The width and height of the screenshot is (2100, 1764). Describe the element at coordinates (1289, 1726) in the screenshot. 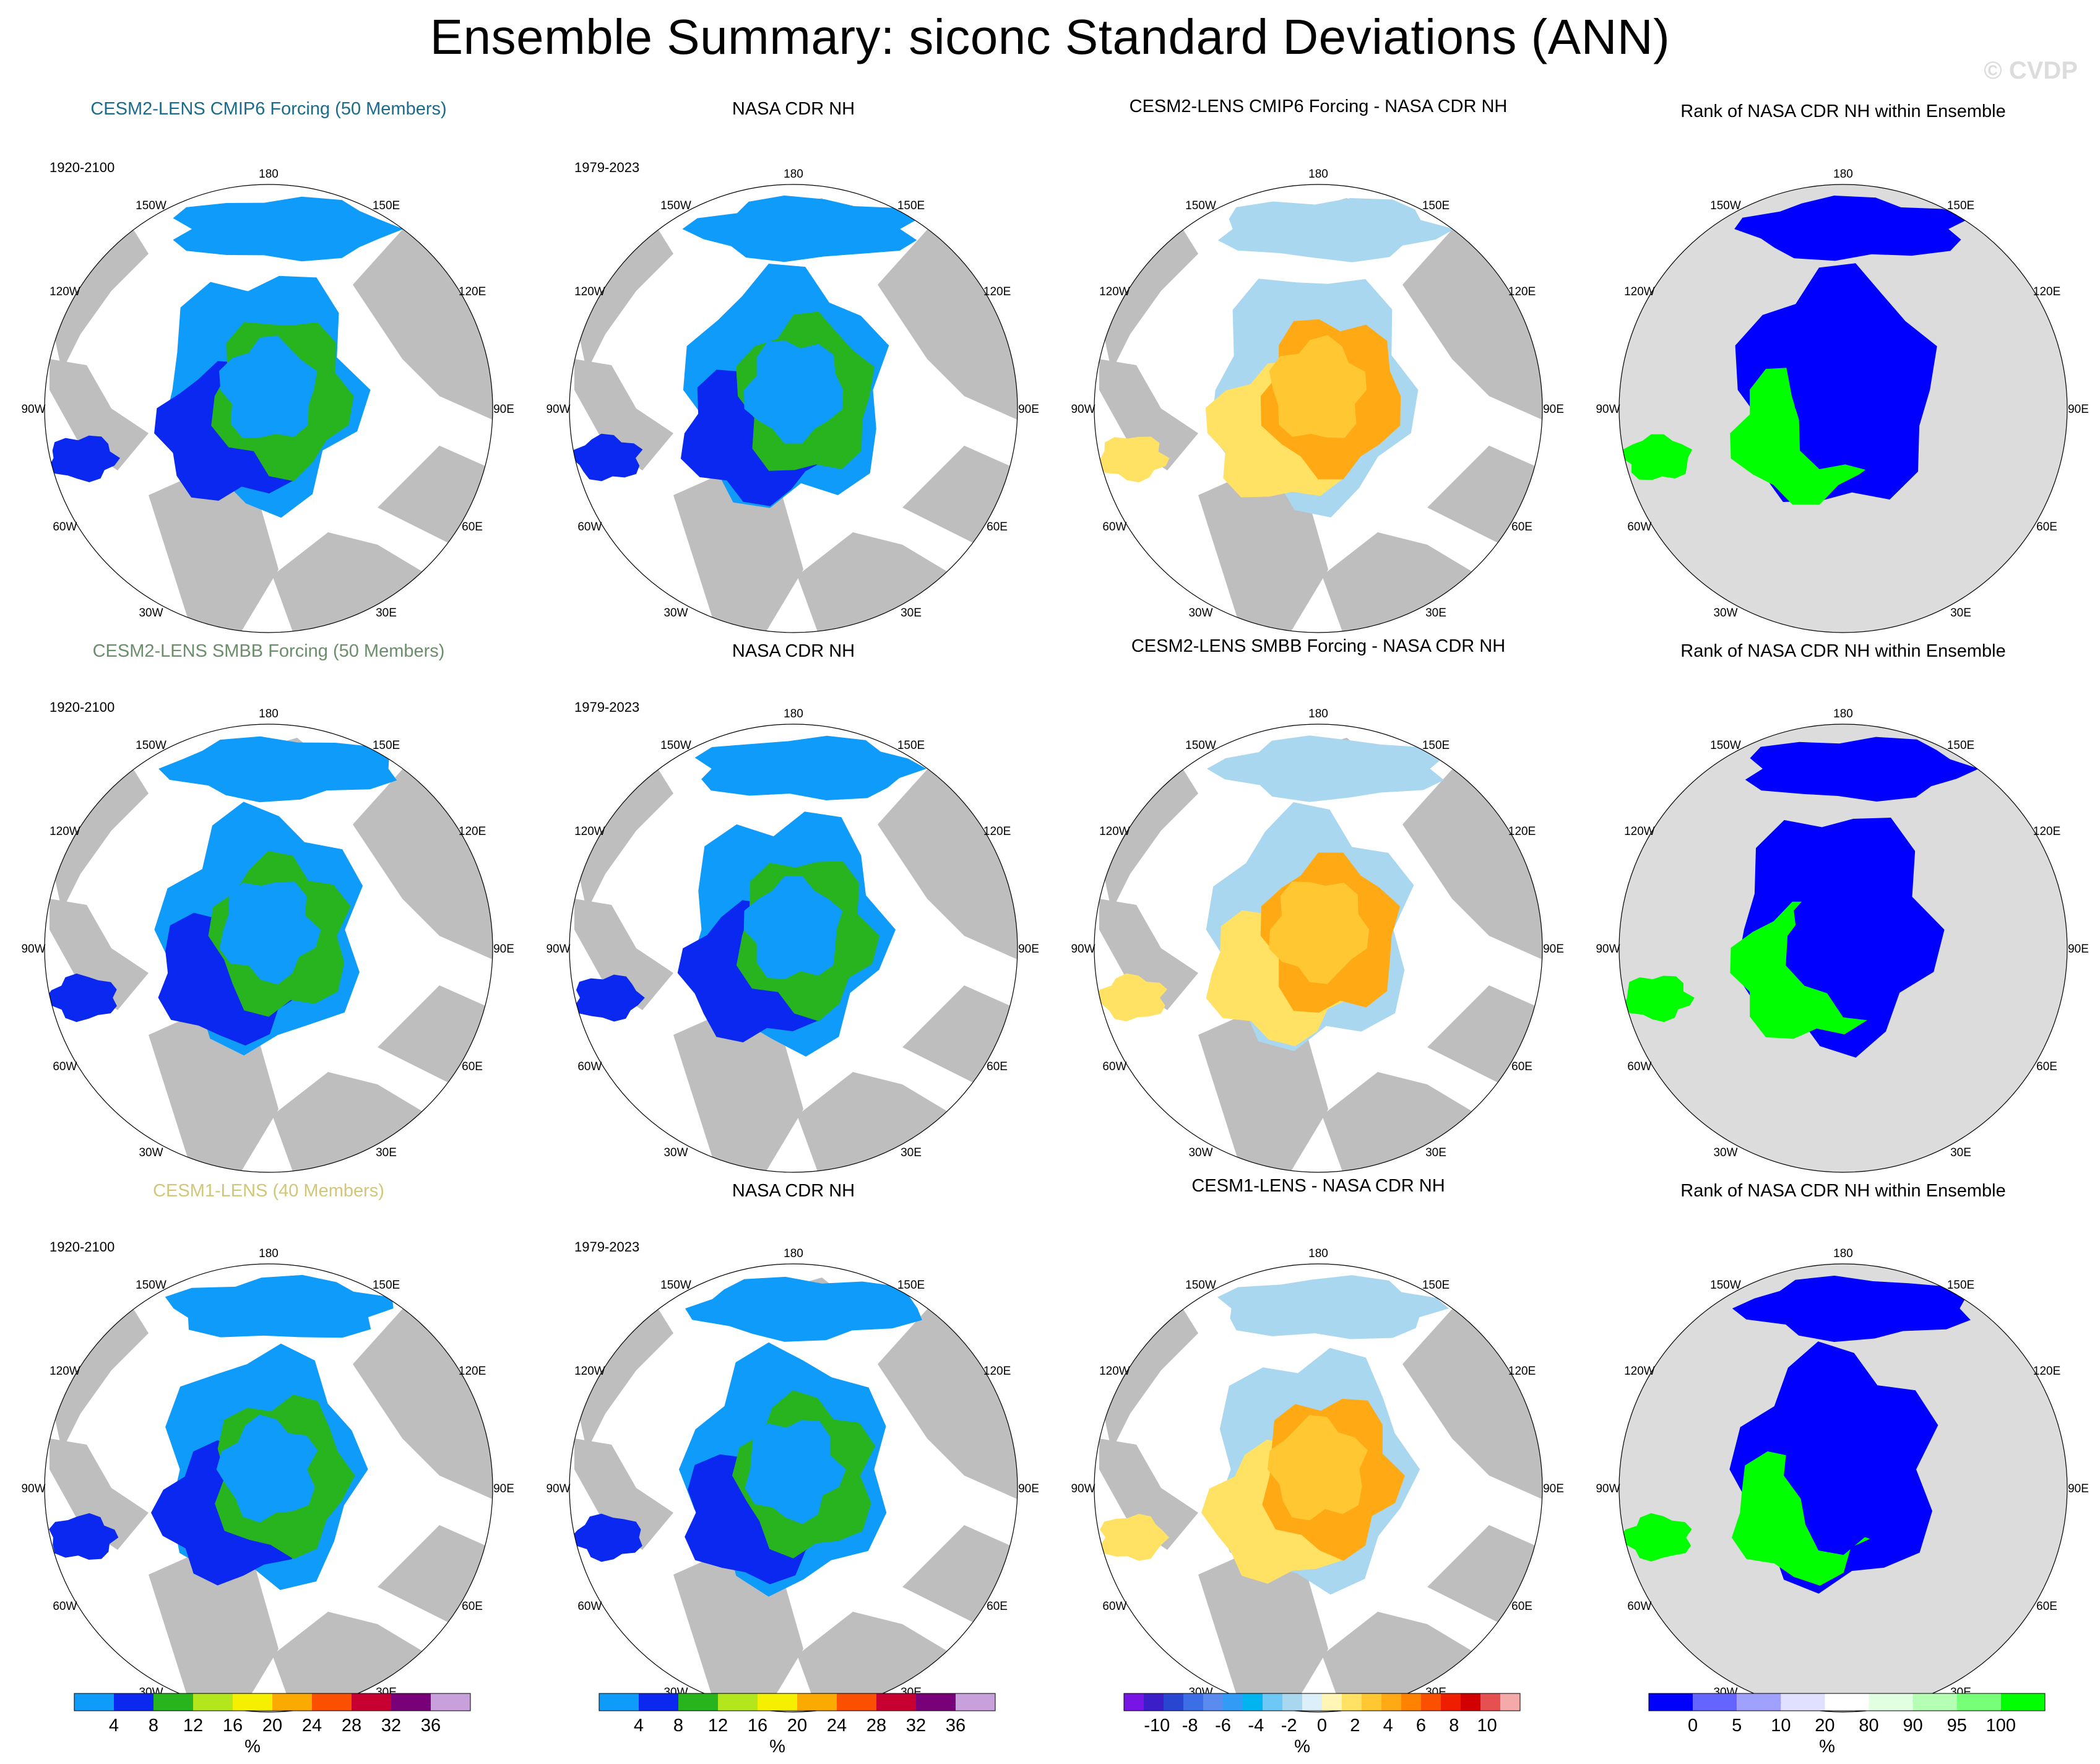

I see `colorbar-tick-label: -2` at that location.